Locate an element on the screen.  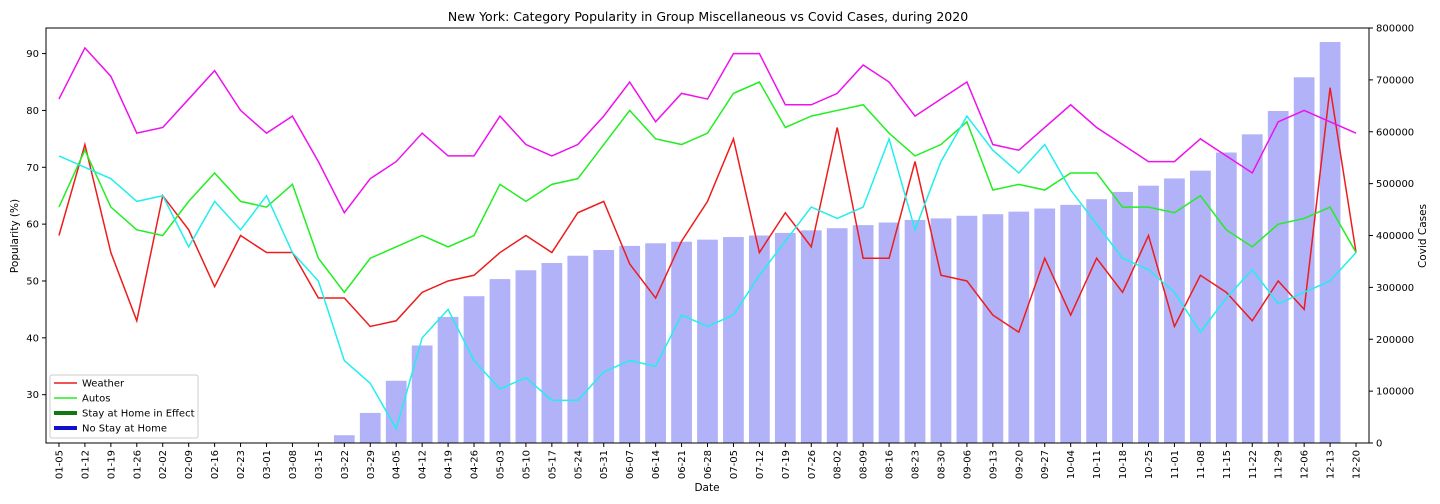
y-tick-label: 90 is located at coordinates (32, 54).